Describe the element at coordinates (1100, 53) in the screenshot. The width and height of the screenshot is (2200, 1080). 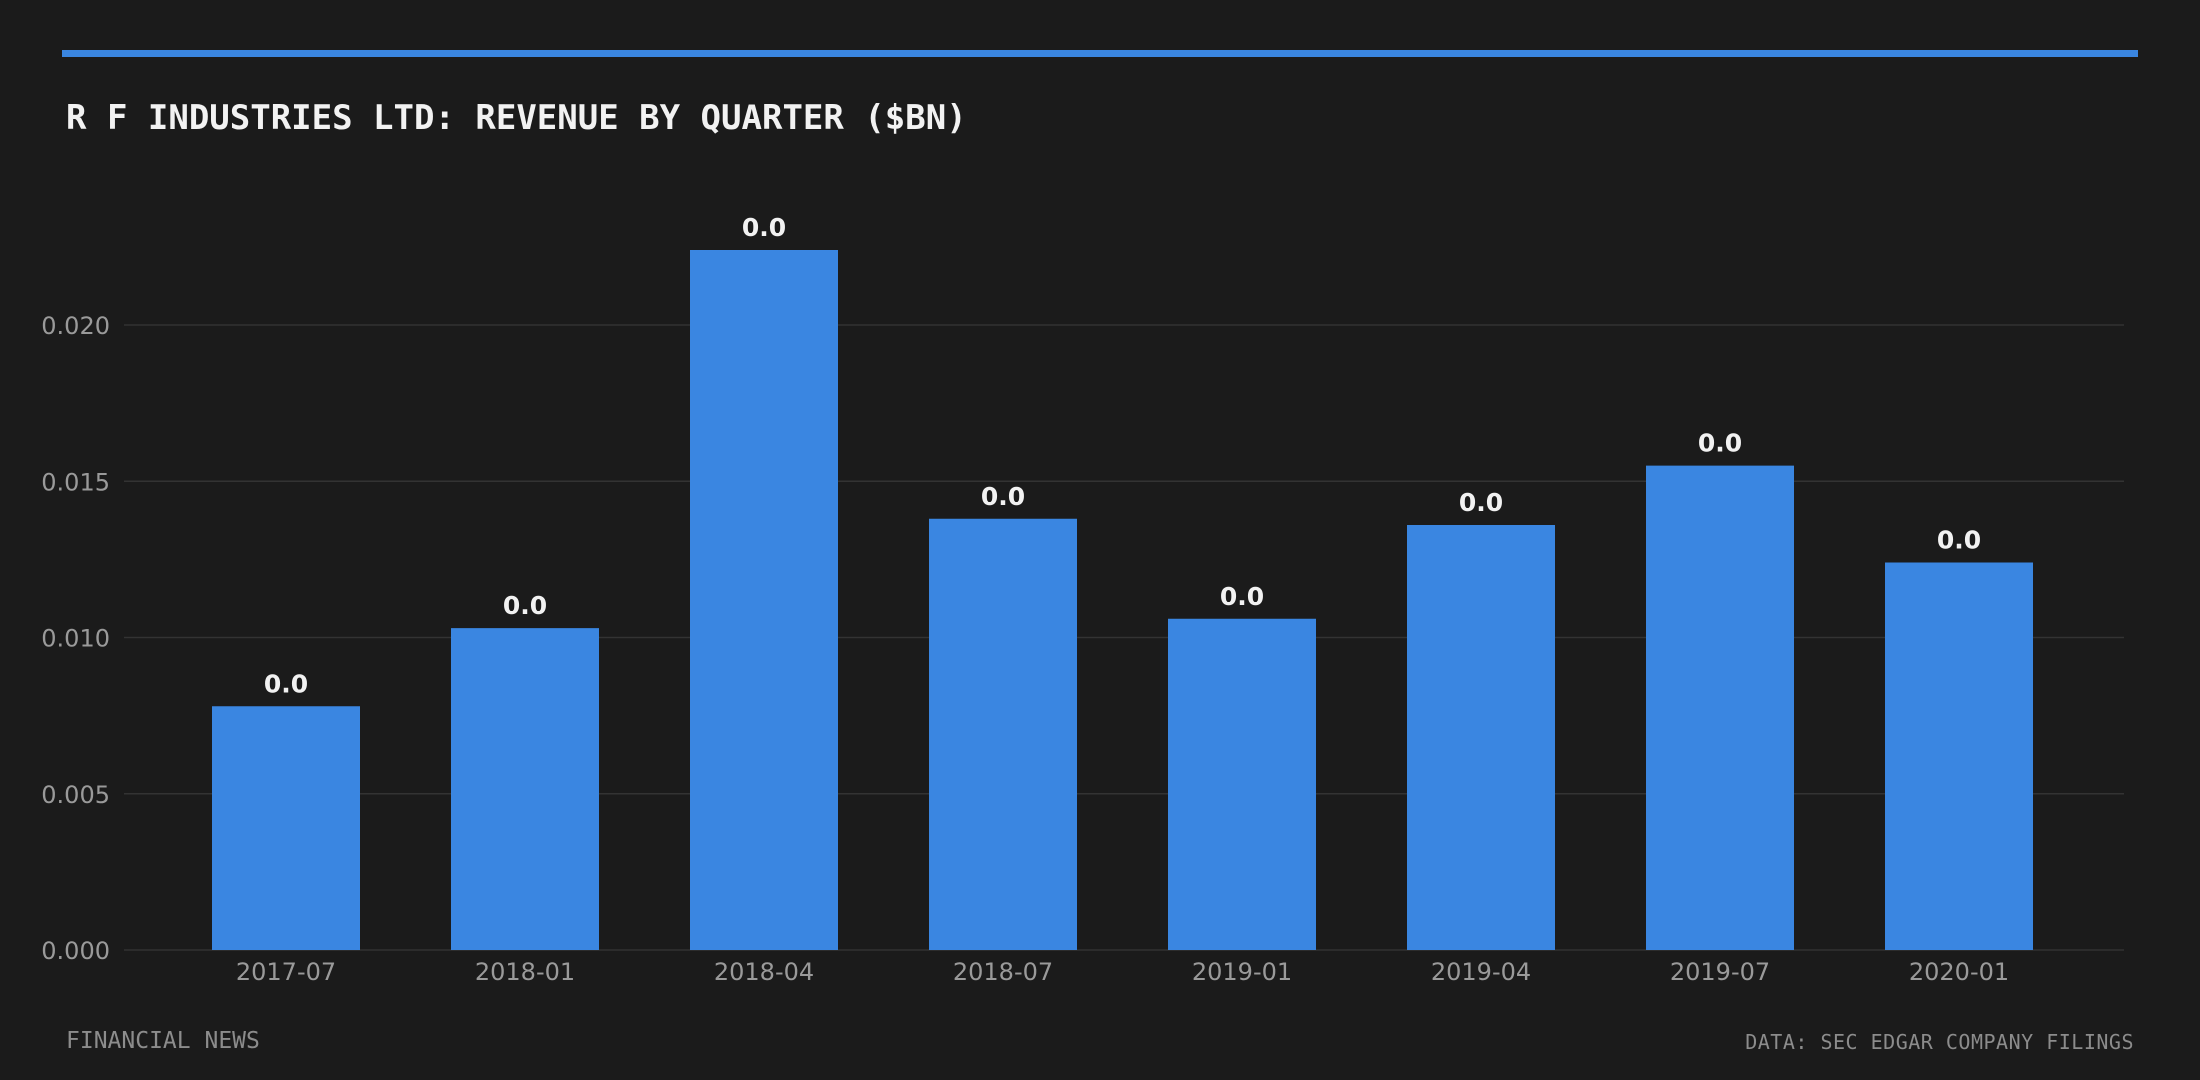
I see `accent-bar` at that location.